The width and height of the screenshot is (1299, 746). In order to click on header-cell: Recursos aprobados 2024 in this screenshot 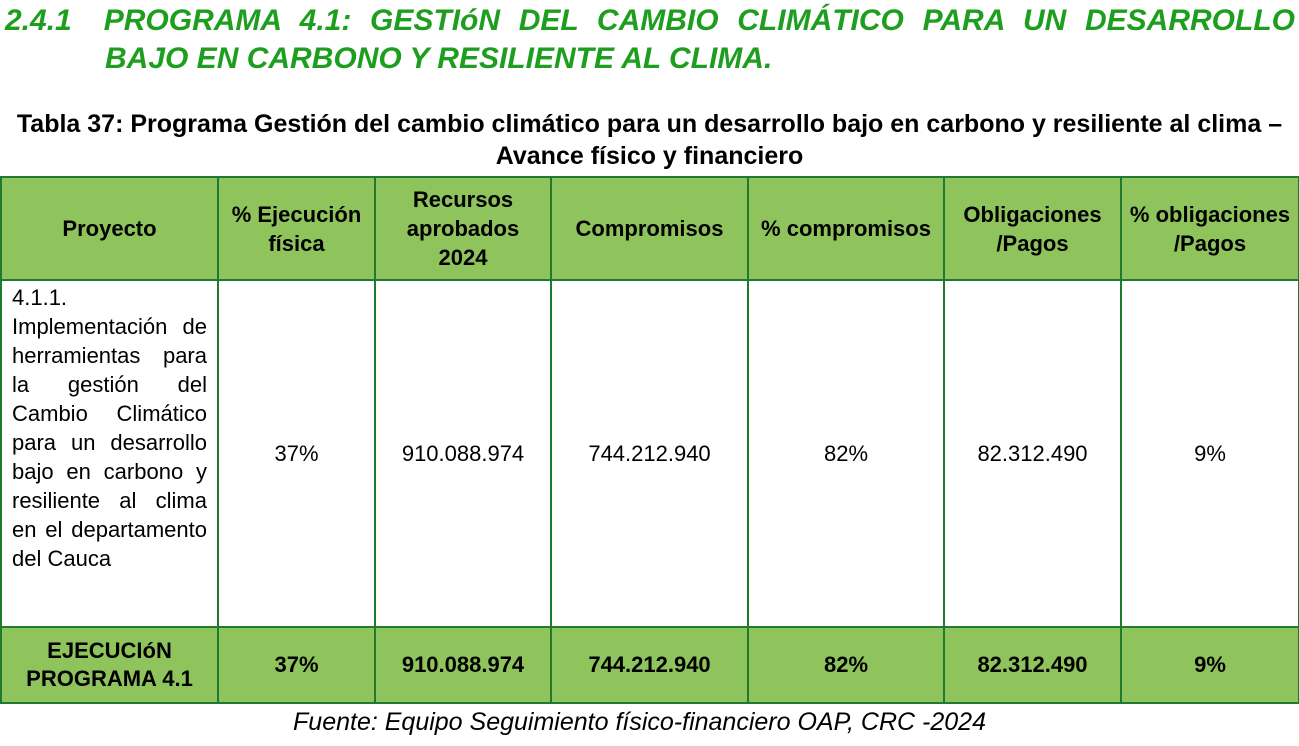, I will do `click(463, 228)`.